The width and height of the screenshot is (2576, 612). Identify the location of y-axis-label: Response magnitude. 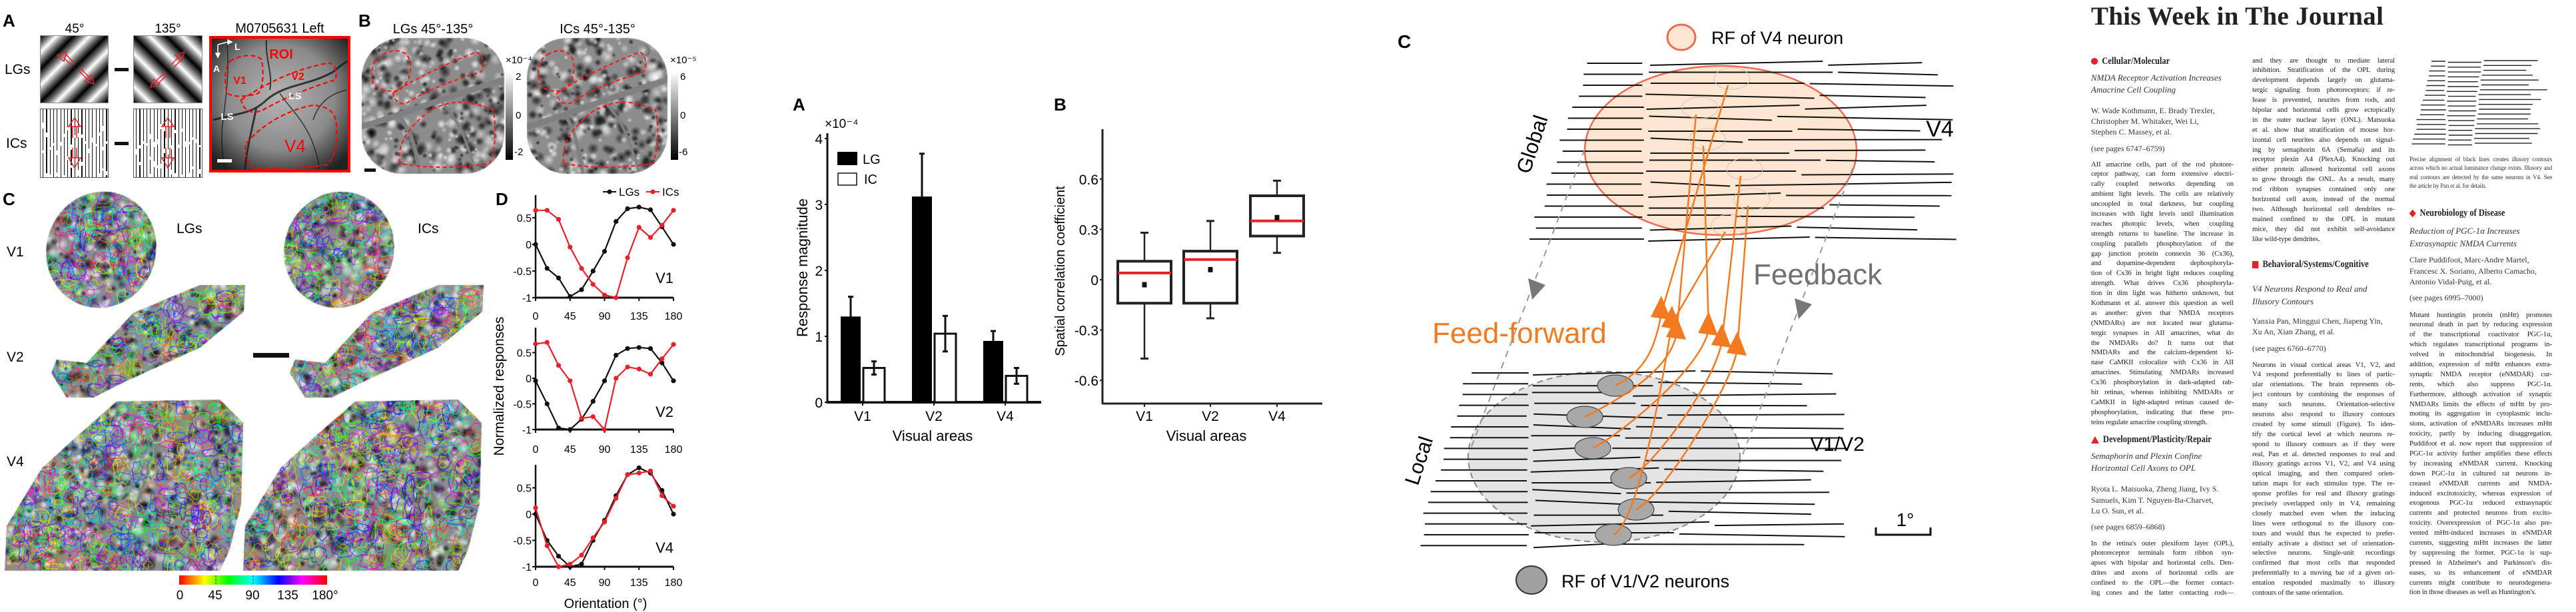
(803, 268).